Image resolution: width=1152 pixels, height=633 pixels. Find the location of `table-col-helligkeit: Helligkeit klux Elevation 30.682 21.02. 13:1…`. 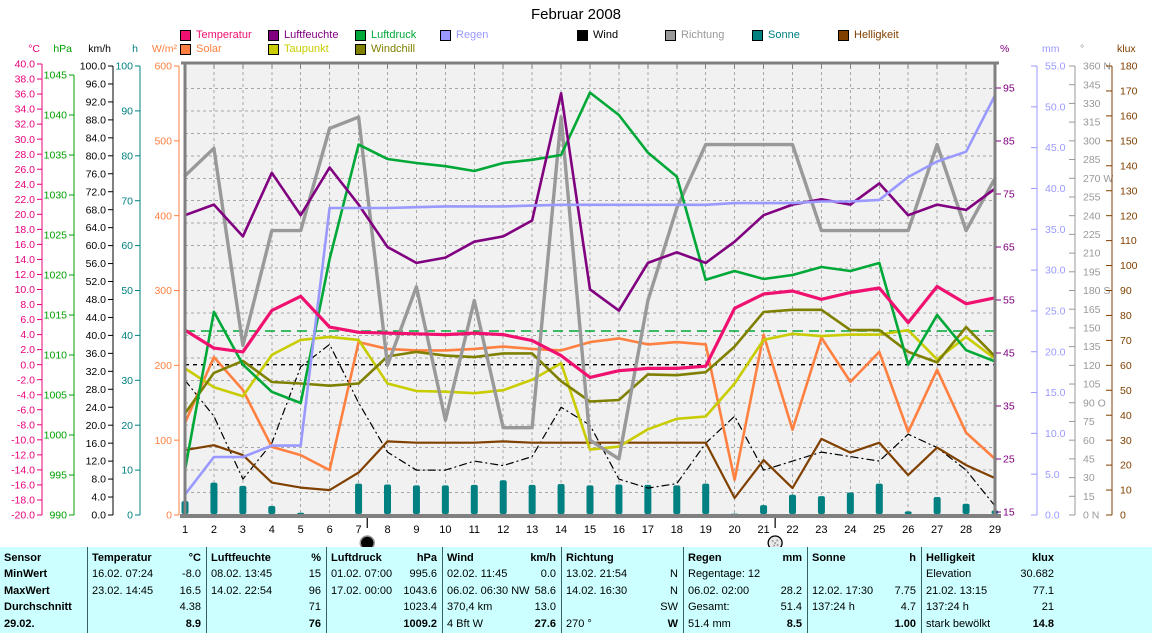

table-col-helligkeit: Helligkeit klux Elevation 30.682 21.02. 13:1… is located at coordinates (1037, 590).